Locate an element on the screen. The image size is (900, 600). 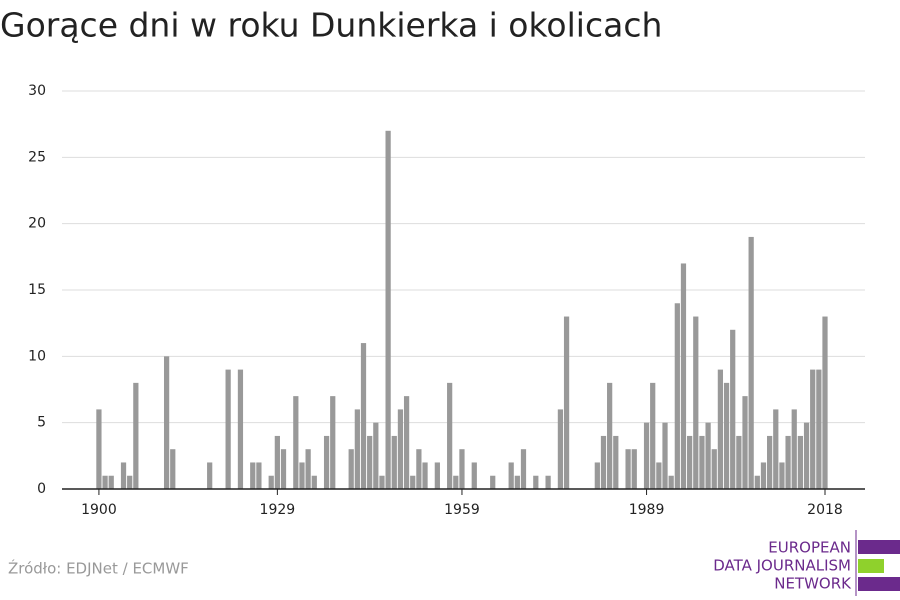
x-tick-label: 2018 is located at coordinates (825, 510).